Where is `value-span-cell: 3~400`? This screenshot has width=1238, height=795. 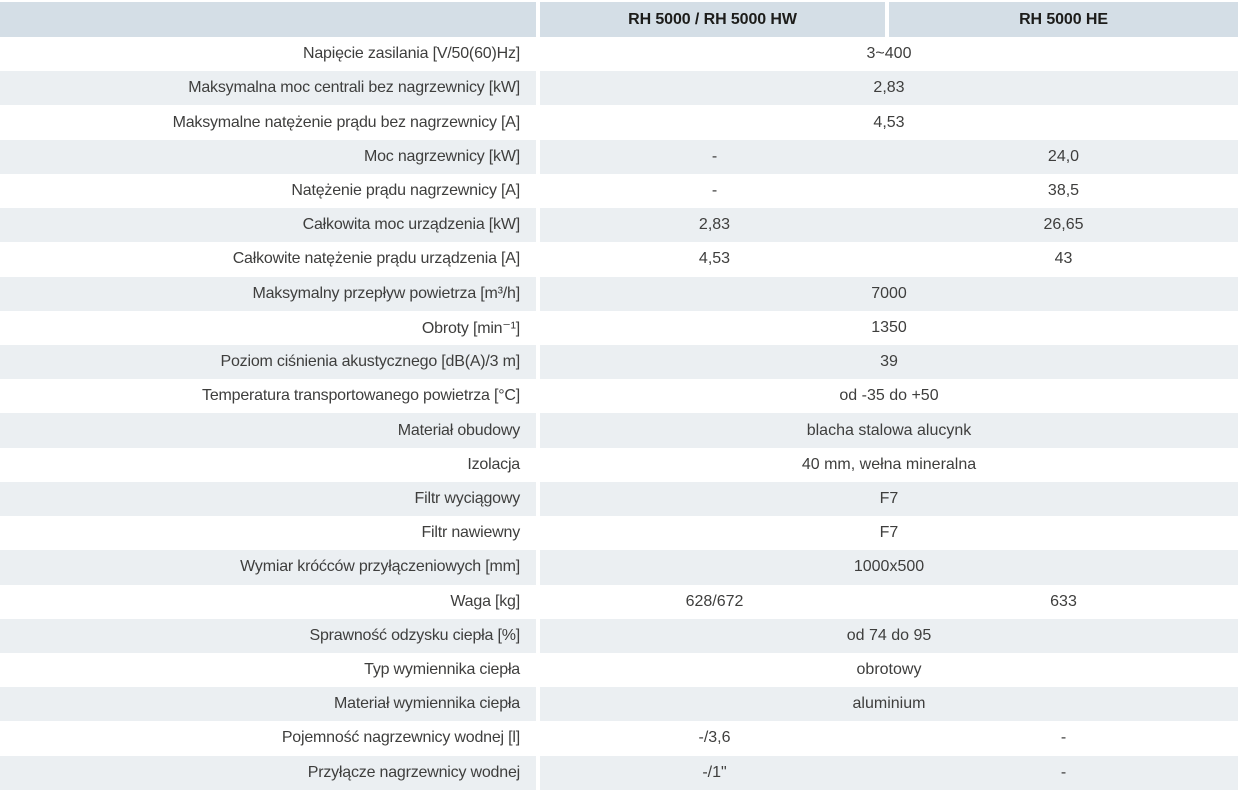 value-span-cell: 3~400 is located at coordinates (889, 54).